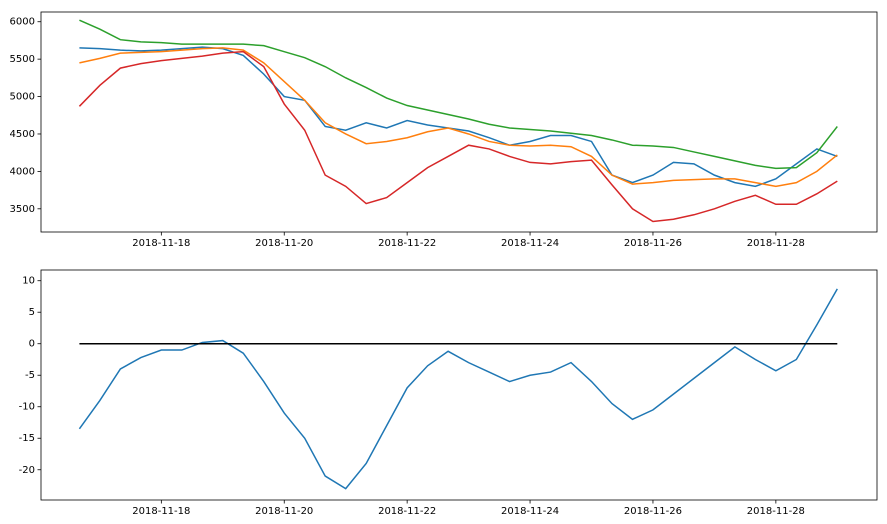 Image resolution: width=887 pixels, height=524 pixels. I want to click on y-tick-label: 4500, so click(22, 134).